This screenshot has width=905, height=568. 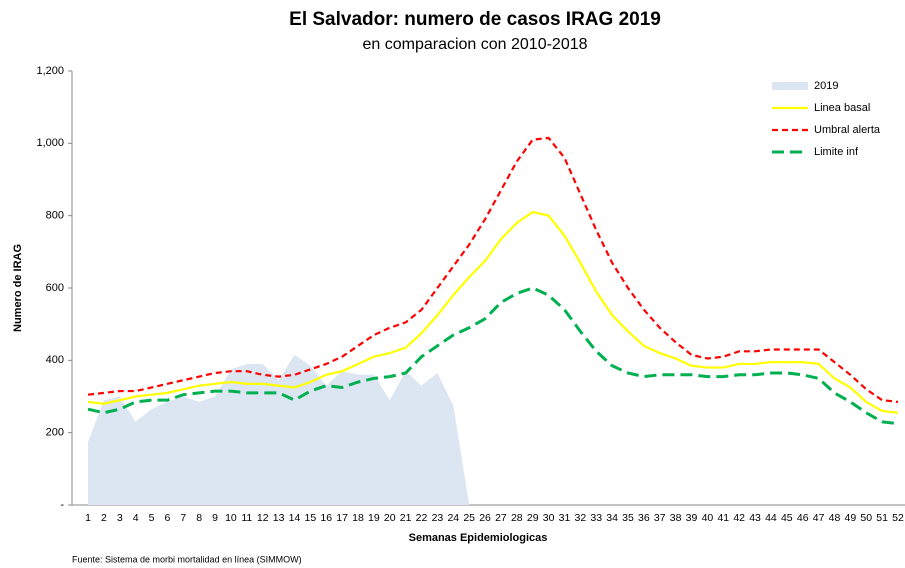 What do you see at coordinates (478, 538) in the screenshot?
I see `x-axis-label: Semanas Epidemiologicas` at bounding box center [478, 538].